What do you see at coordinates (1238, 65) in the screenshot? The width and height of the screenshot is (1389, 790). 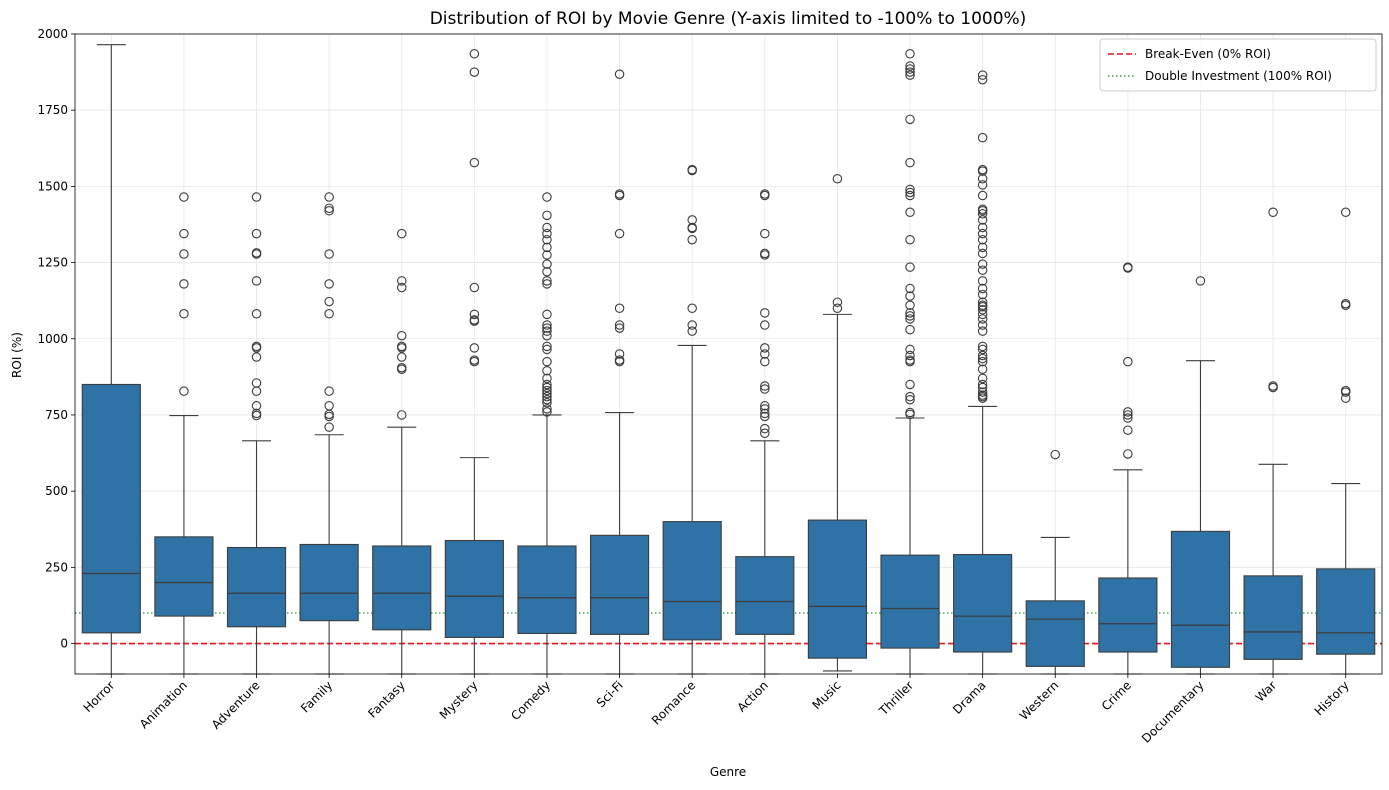 I see `legend-frame` at bounding box center [1238, 65].